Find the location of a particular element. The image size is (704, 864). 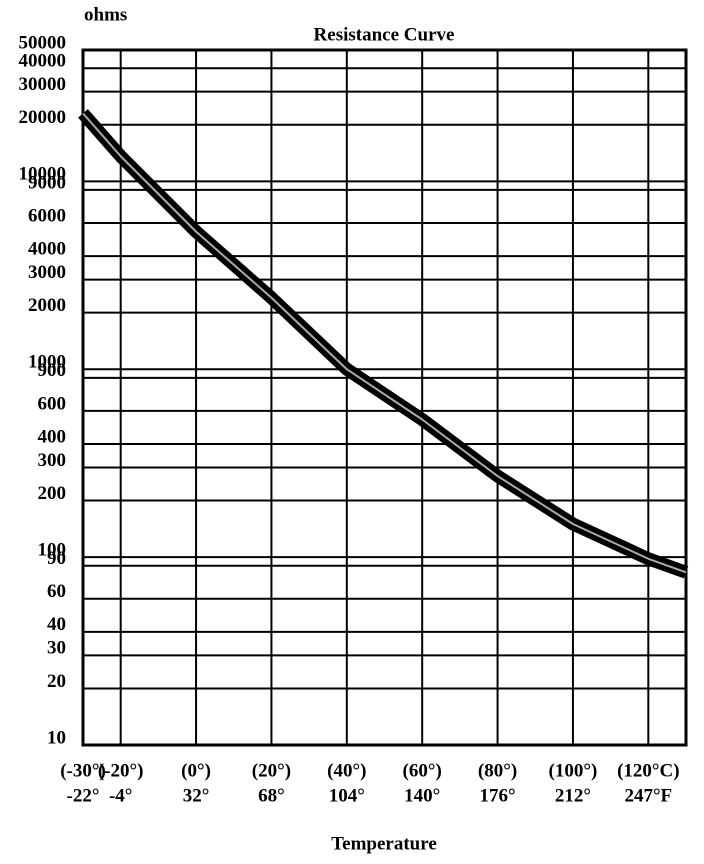

y-tick-label: 300 is located at coordinates (52, 460).